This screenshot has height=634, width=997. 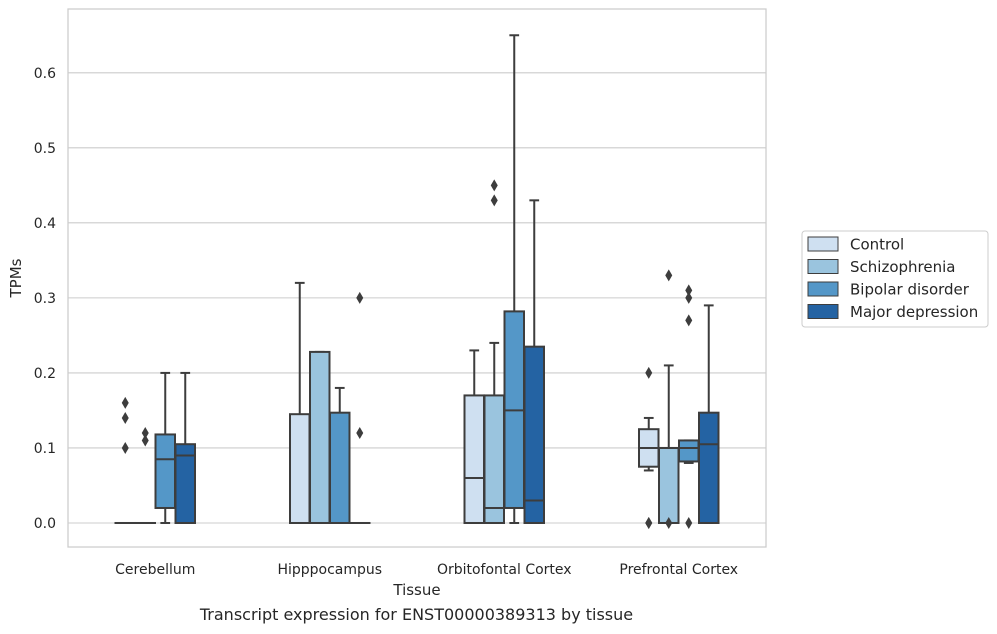 What do you see at coordinates (155, 570) in the screenshot?
I see `x-tick-label: Cerebellum` at bounding box center [155, 570].